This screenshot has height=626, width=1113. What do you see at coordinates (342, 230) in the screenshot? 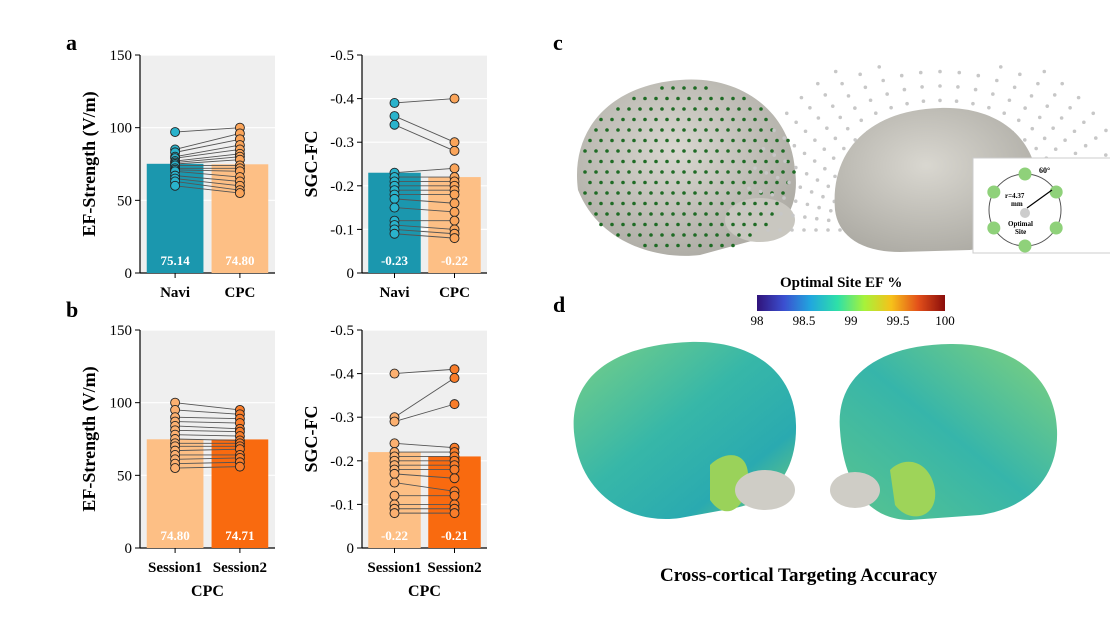
I see `y-tick-label: -0.1` at bounding box center [342, 230].